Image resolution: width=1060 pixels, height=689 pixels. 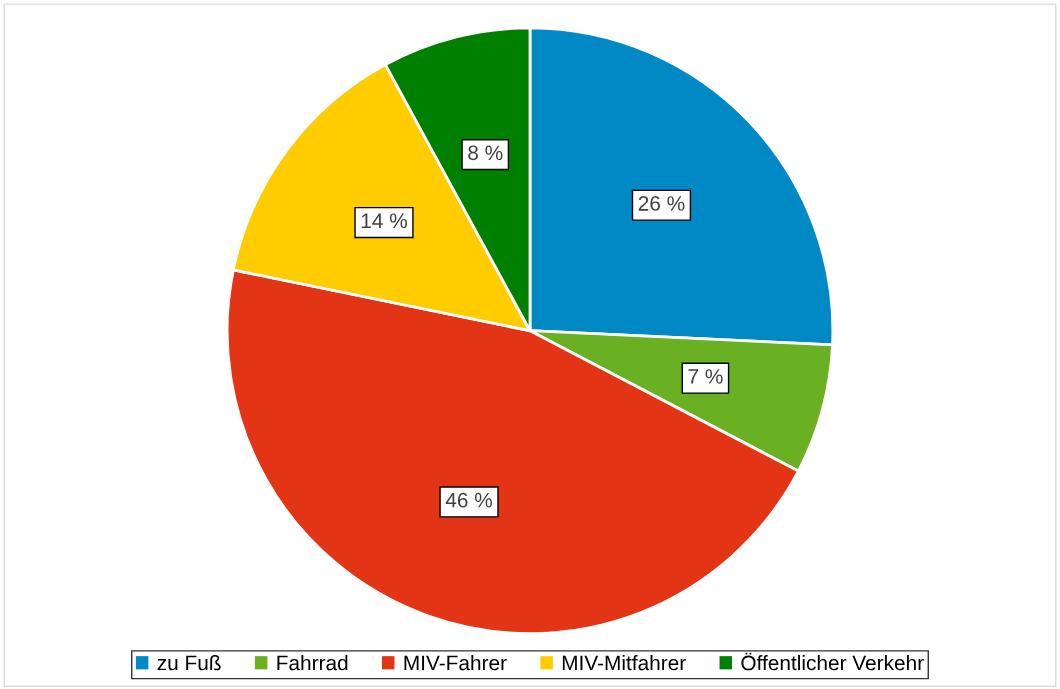 I want to click on legend-label: zu Fuß, so click(x=189, y=663).